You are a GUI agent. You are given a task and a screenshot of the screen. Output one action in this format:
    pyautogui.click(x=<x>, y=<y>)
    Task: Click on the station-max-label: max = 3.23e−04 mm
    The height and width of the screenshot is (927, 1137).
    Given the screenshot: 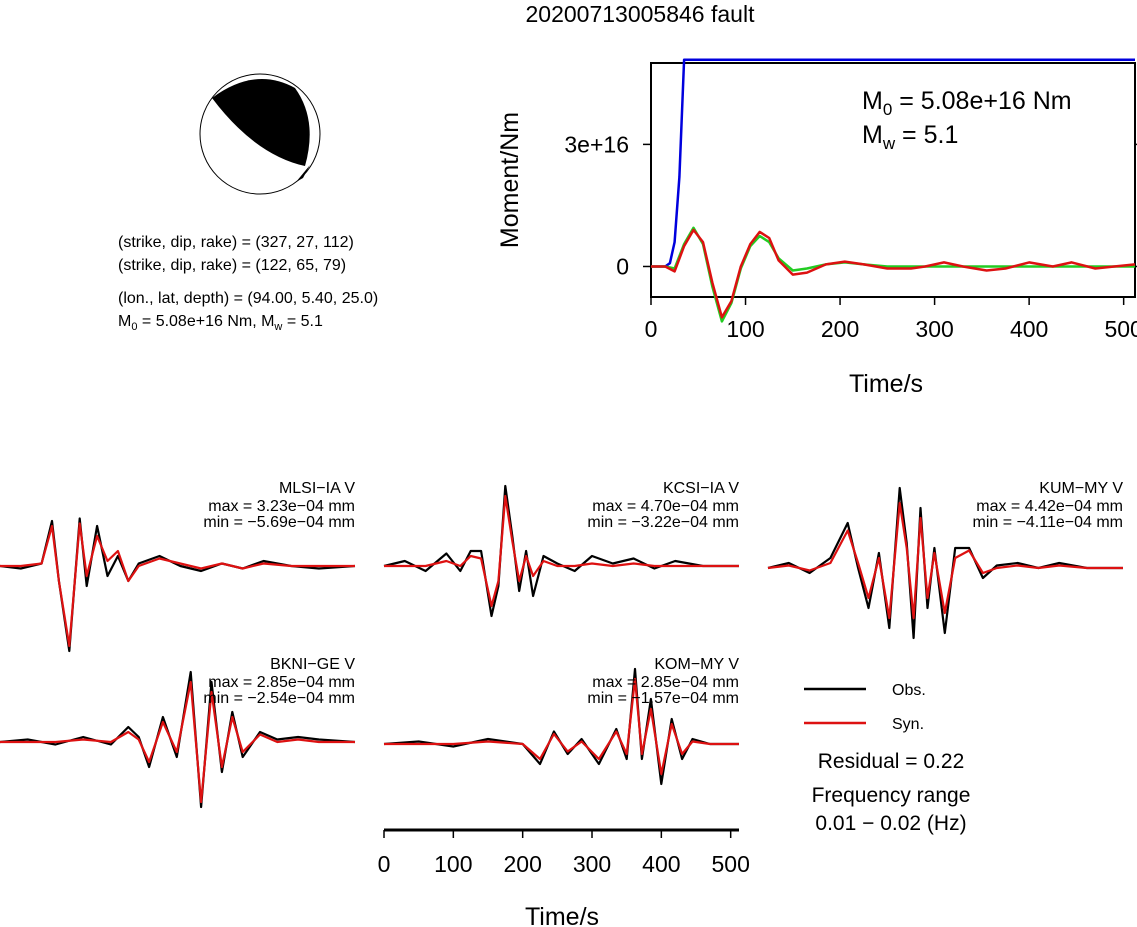 What is the action you would take?
    pyautogui.click(x=281, y=506)
    